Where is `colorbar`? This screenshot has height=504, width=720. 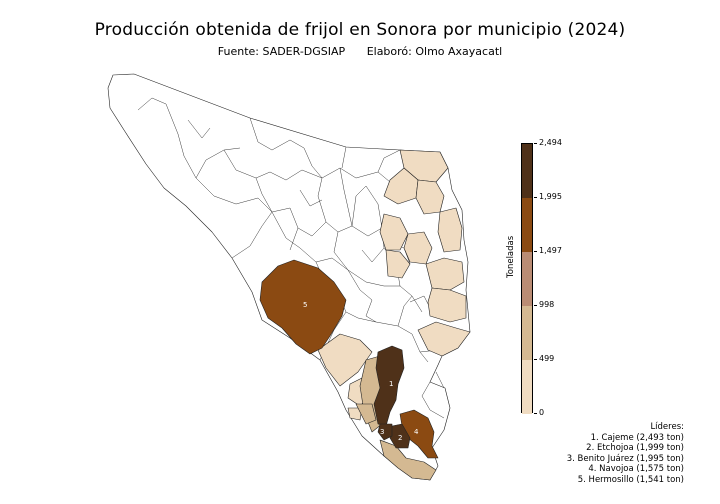 colorbar is located at coordinates (527, 278).